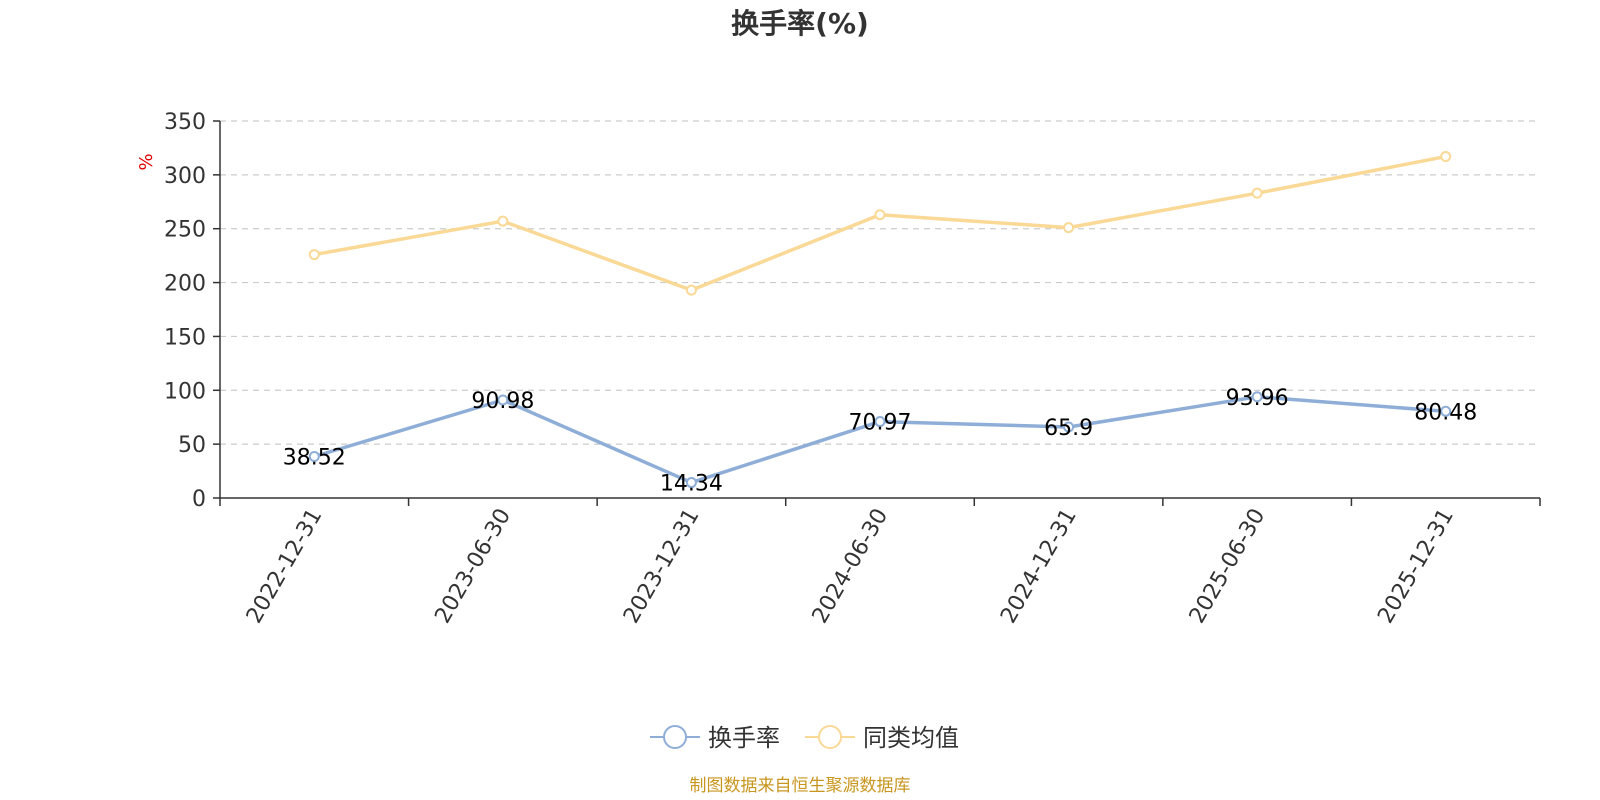 The image size is (1600, 800). What do you see at coordinates (185, 284) in the screenshot?
I see `y-tick-label: 200` at bounding box center [185, 284].